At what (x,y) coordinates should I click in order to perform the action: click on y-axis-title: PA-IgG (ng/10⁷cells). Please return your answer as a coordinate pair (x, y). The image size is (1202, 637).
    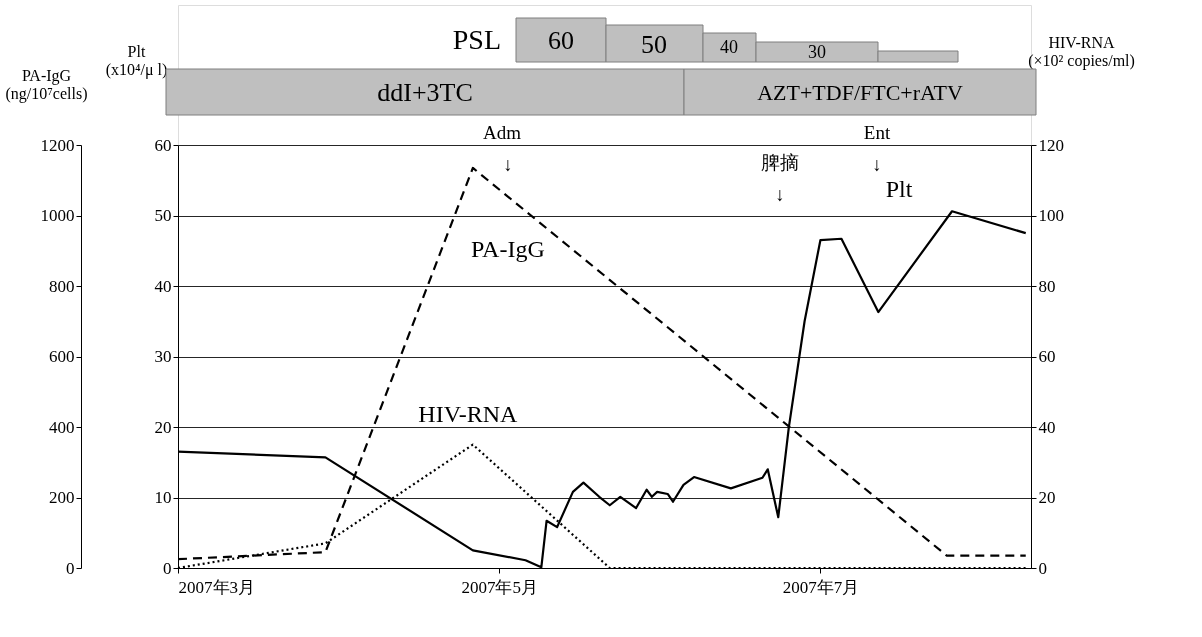
    Looking at the image, I should click on (46, 84).